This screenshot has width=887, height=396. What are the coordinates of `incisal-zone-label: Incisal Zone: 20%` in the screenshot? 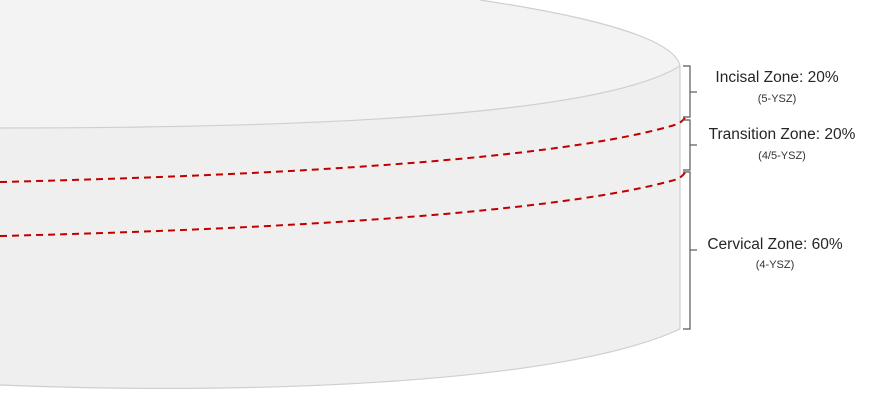 It's located at (776, 77).